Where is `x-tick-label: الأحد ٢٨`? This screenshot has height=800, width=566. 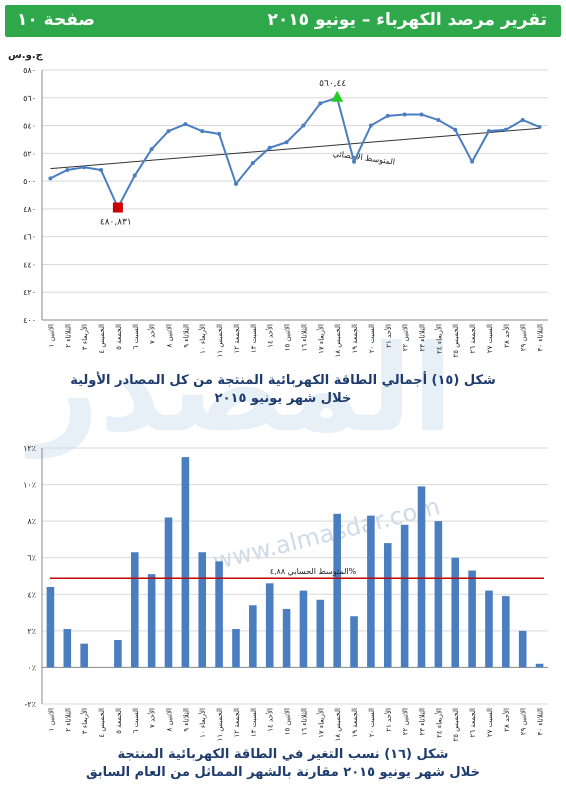 x-tick-label: الأحد ٢٨ is located at coordinates (506, 336).